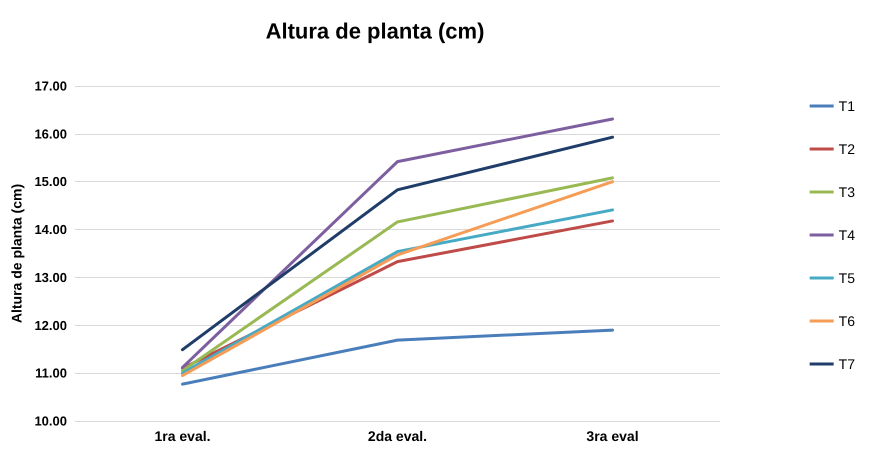  I want to click on legend-label: T2, so click(847, 149).